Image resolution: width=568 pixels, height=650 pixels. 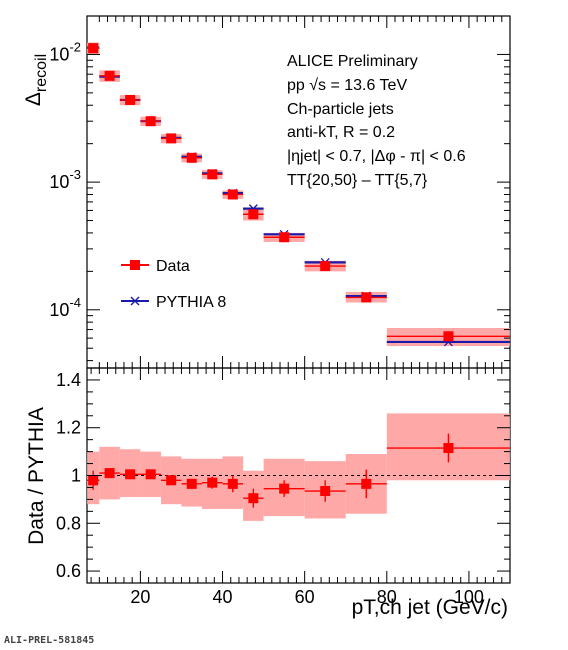 I want to click on legend-data-marker, so click(x=135, y=265).